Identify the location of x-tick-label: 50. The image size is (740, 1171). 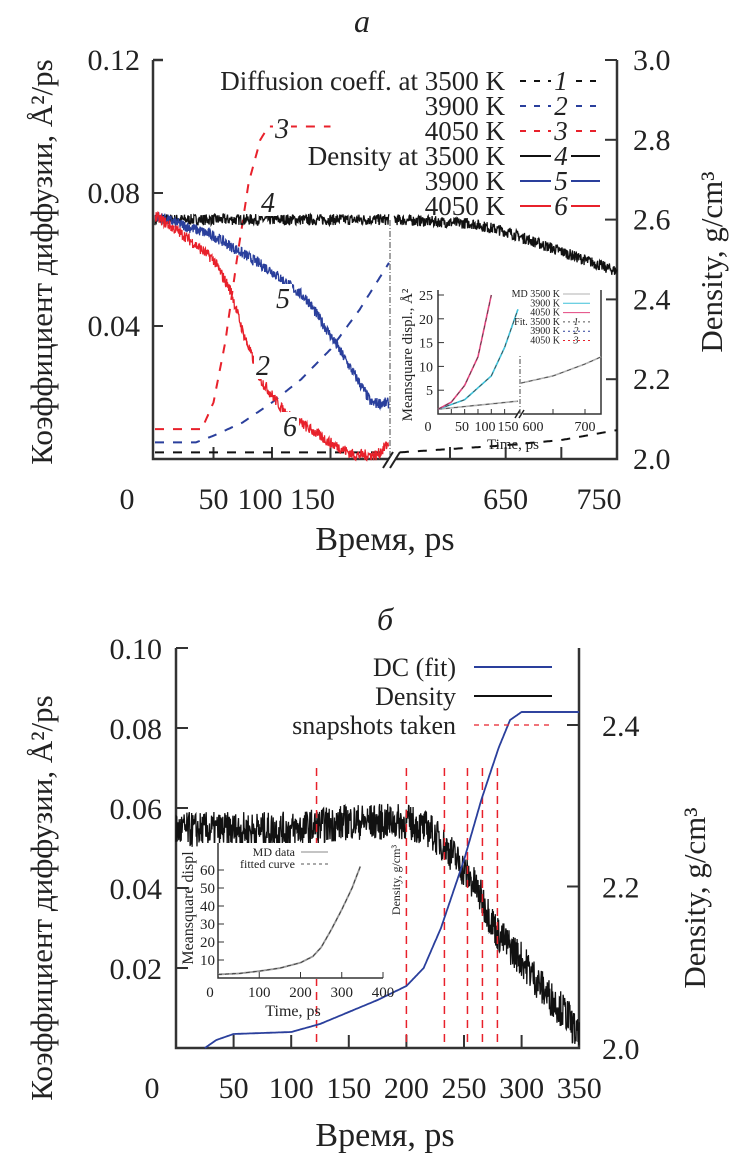
(234, 1088).